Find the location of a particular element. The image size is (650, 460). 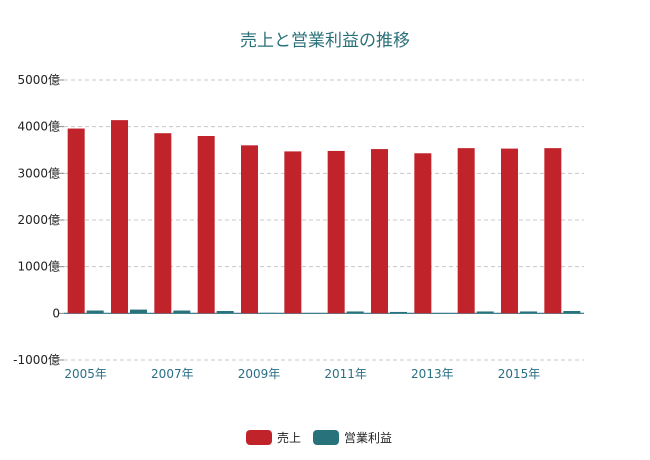

x-axis-ticks: 2005年 2007年 2009年 2011年 2013年 2015年 is located at coordinates (302, 374).